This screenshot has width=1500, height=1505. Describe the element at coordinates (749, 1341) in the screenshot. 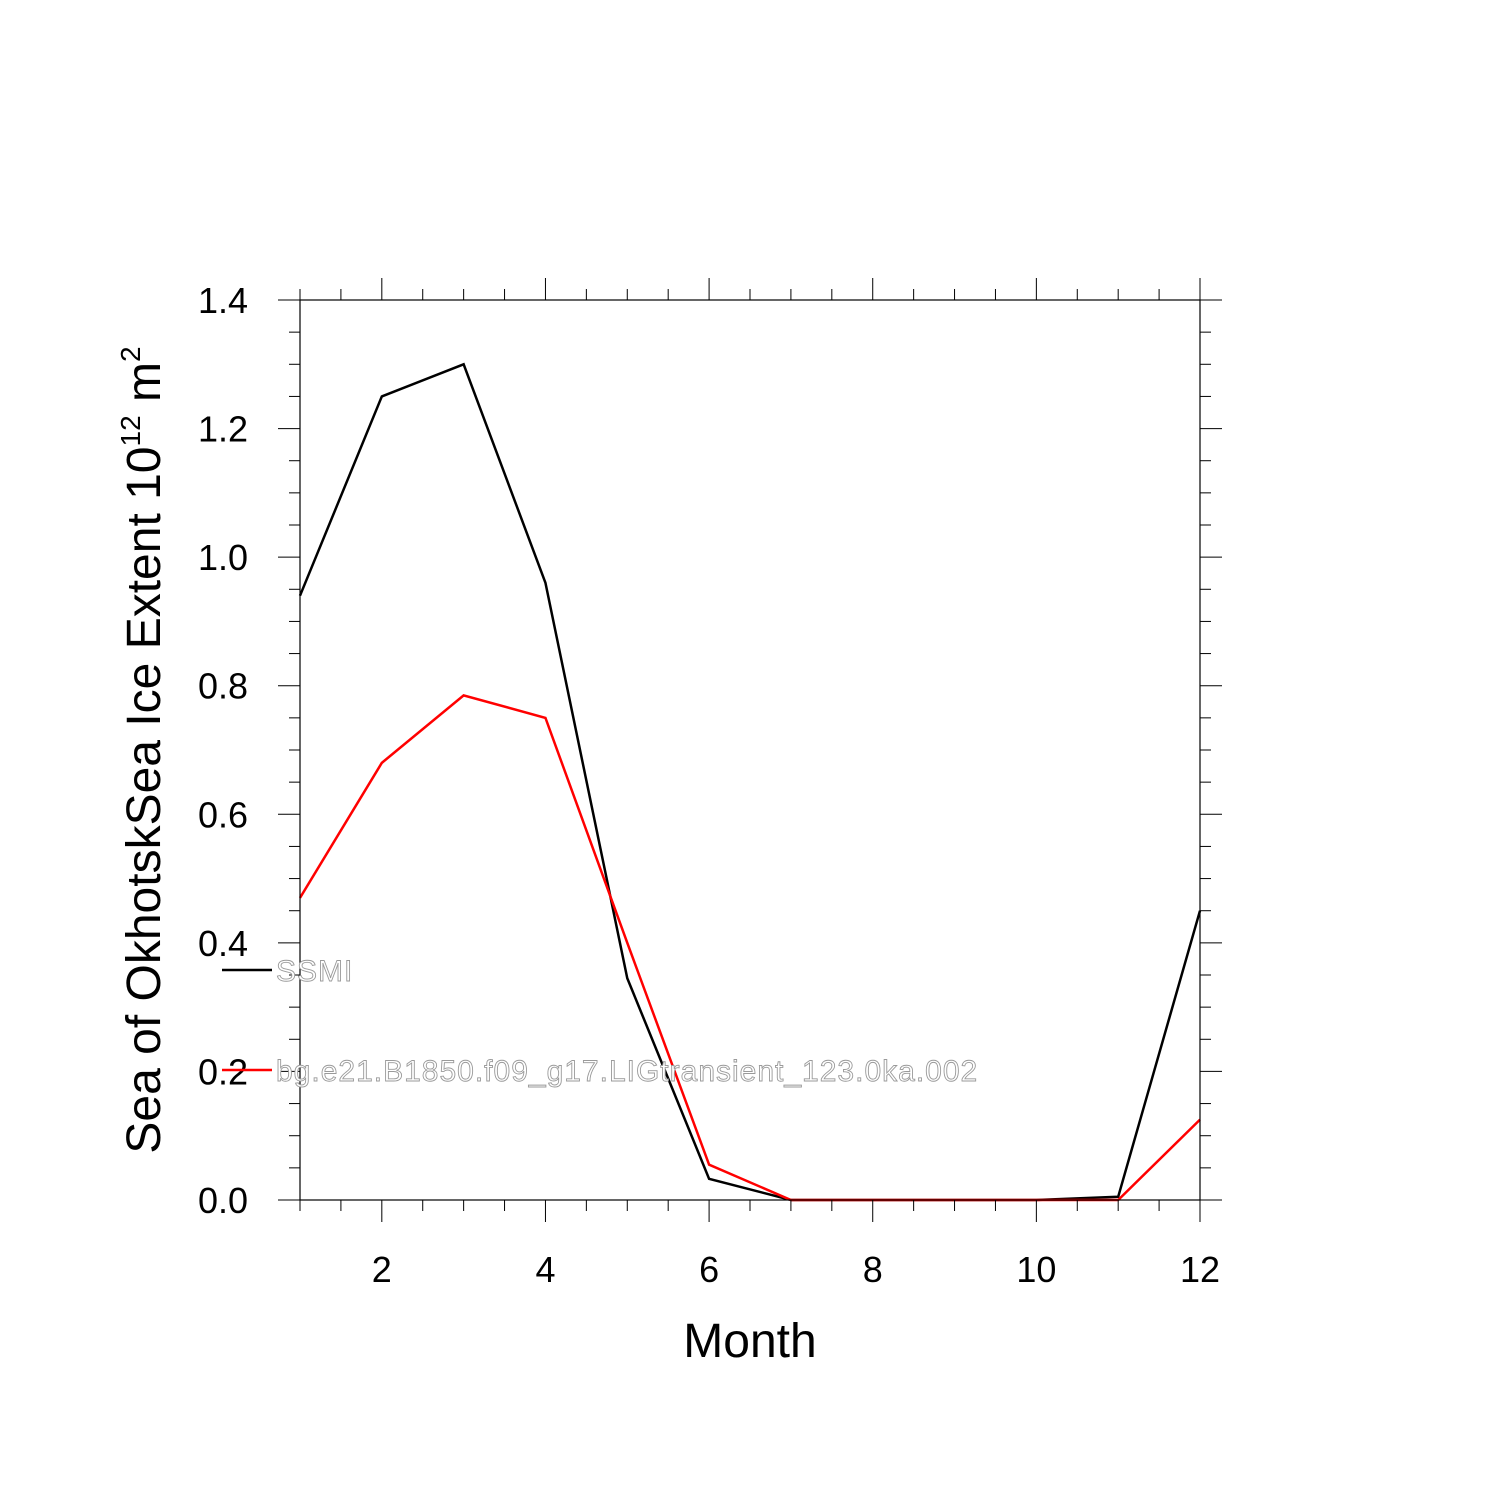

I see `x-axis-label: Month` at that location.